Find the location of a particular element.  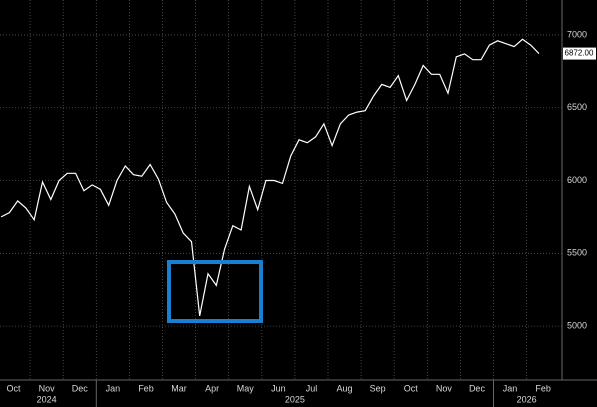

x-tick-label: Apr is located at coordinates (212, 388).